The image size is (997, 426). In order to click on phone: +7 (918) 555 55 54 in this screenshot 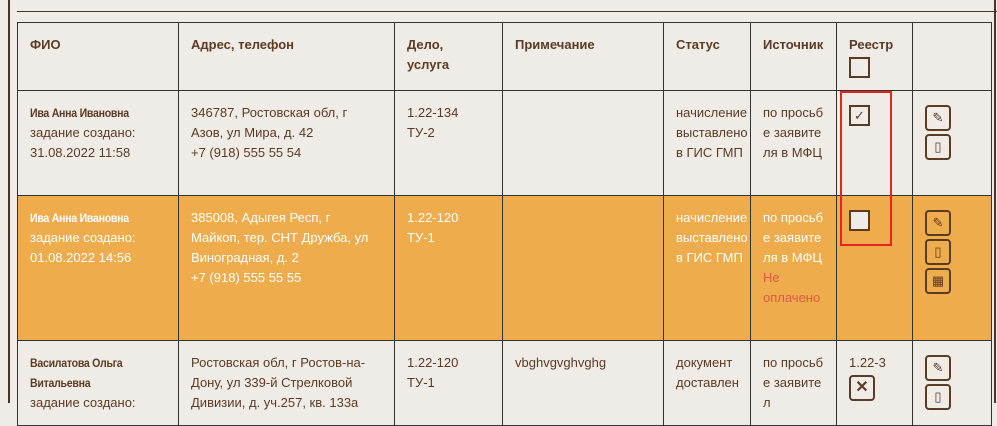, I will do `click(246, 152)`.